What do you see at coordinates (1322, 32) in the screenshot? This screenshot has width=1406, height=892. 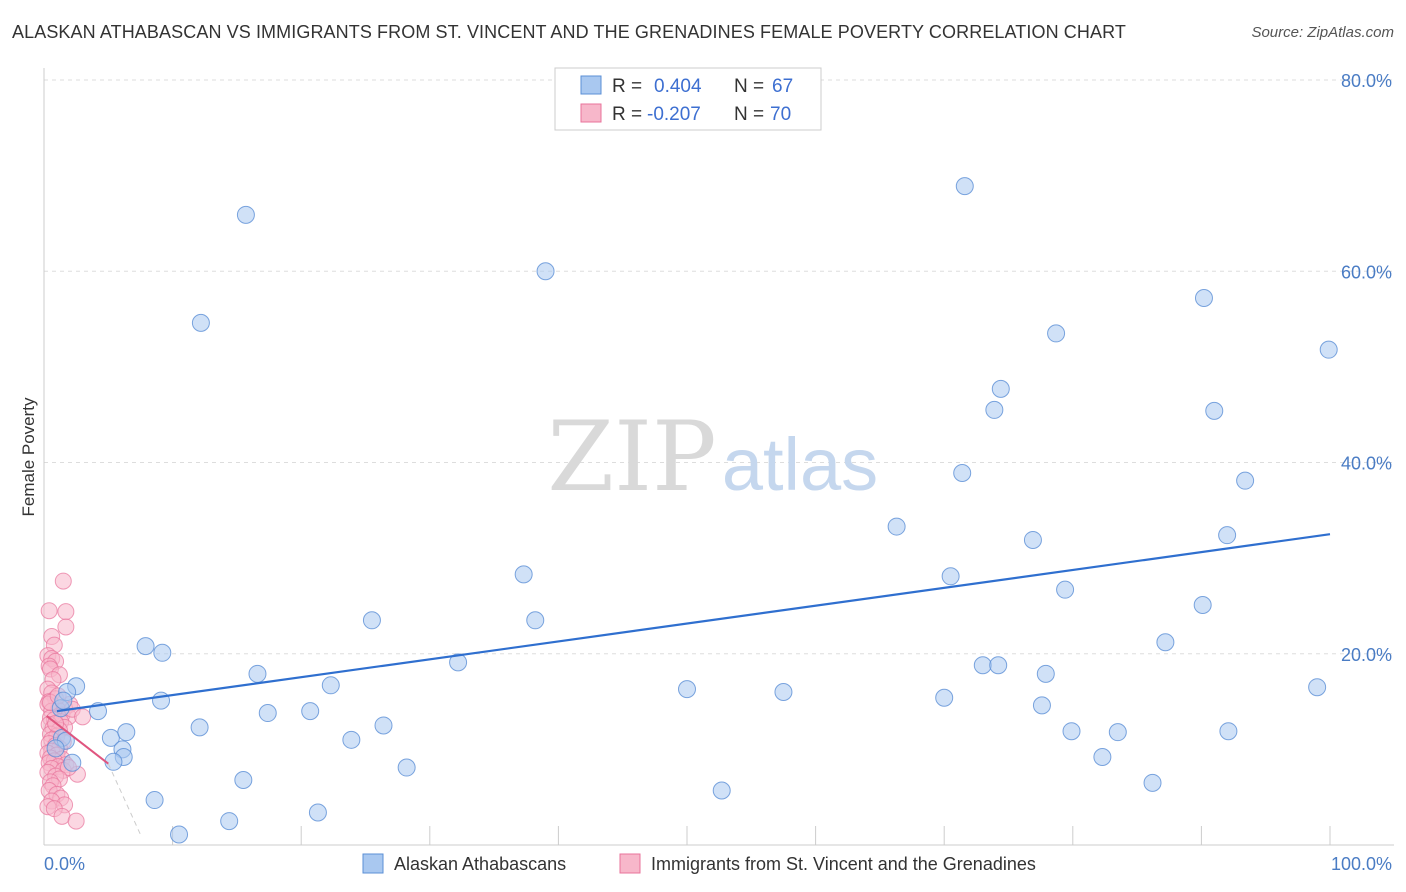 I see `source-label: Source: ZipAtlas.com` at bounding box center [1322, 32].